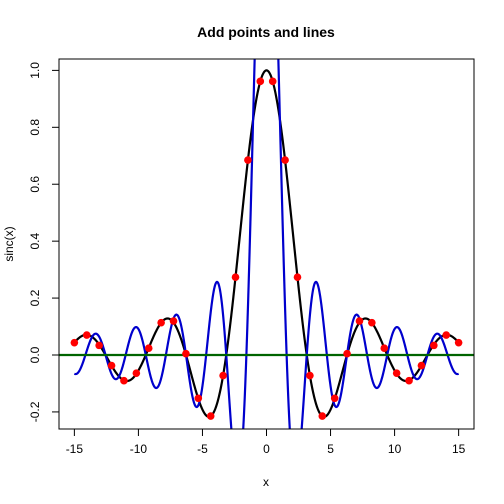 The image size is (504, 504). What do you see at coordinates (35, 354) in the screenshot?
I see `y-tick-label: 0.0` at bounding box center [35, 354].